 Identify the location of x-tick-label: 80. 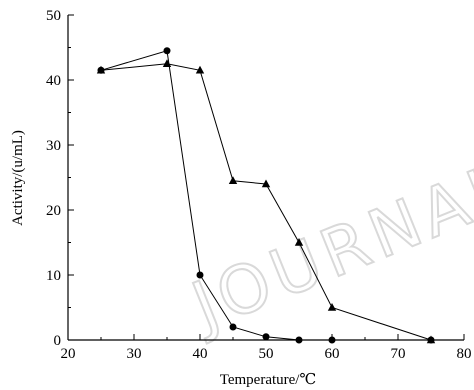
(464, 354).